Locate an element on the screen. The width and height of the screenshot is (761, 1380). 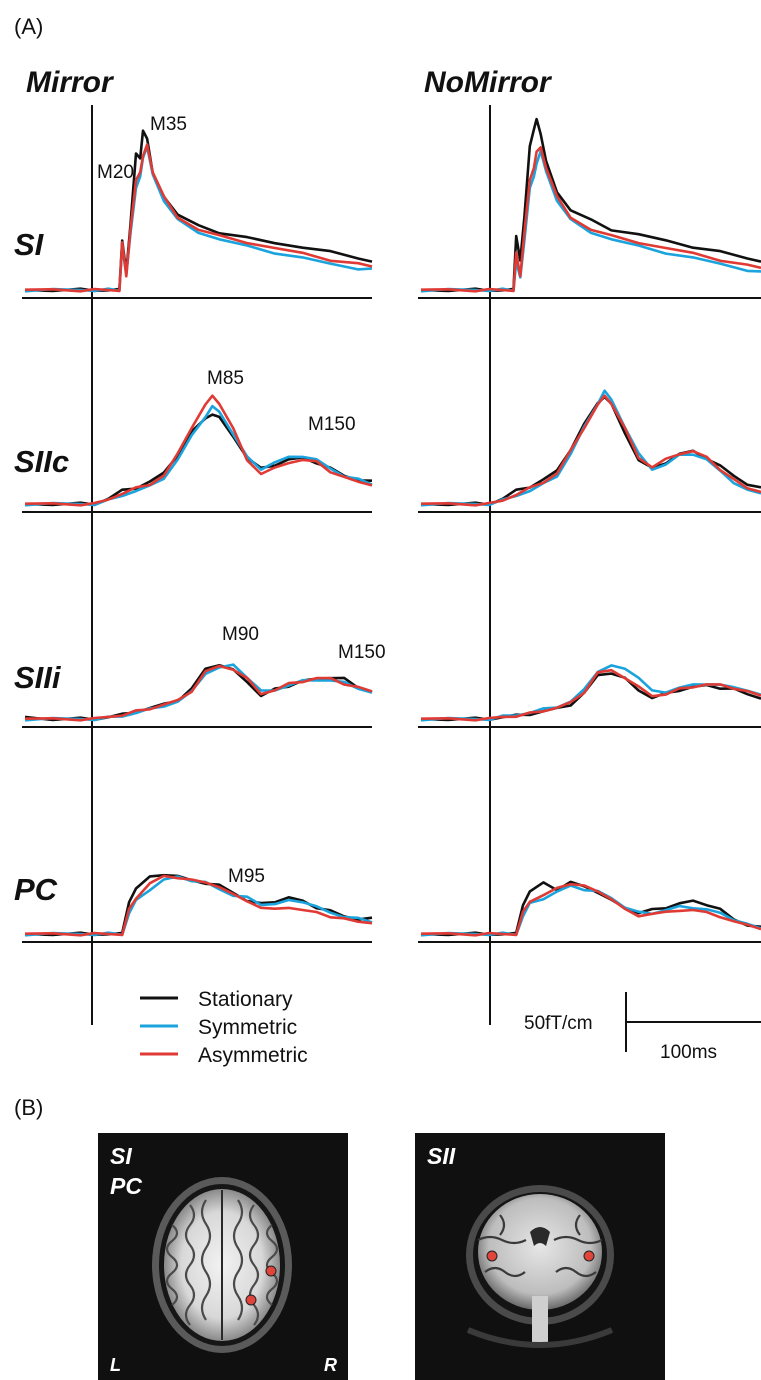
row-label-si: SI is located at coordinates (29, 244).